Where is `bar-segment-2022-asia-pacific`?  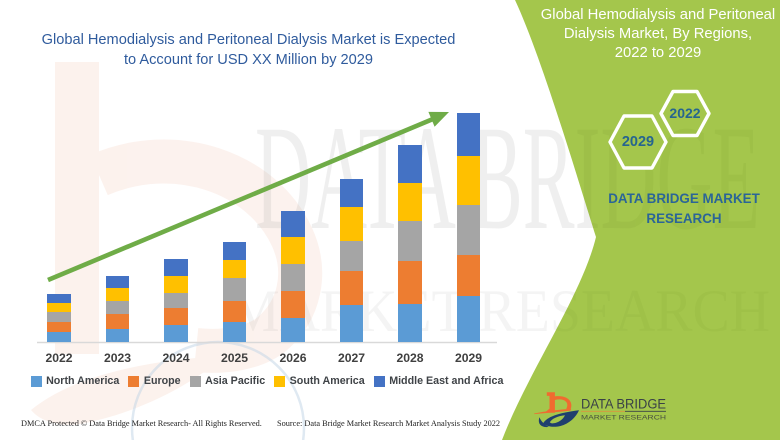 bar-segment-2022-asia-pacific is located at coordinates (59, 317).